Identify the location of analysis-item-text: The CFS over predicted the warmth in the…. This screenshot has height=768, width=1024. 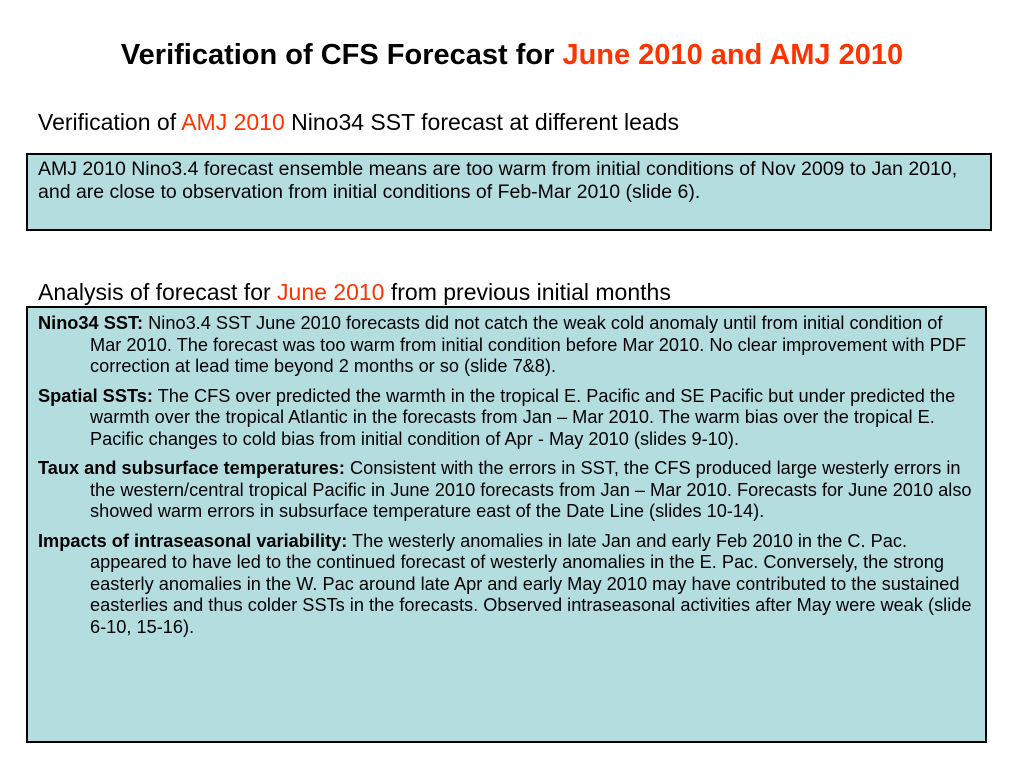
(523, 417).